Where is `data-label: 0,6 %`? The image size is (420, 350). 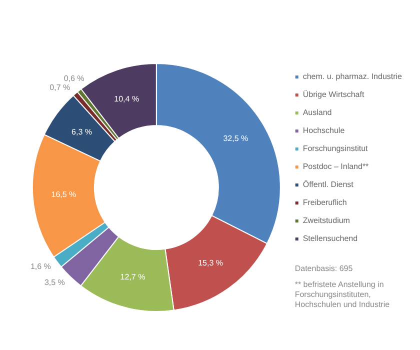
data-label: 0,6 % is located at coordinates (74, 78).